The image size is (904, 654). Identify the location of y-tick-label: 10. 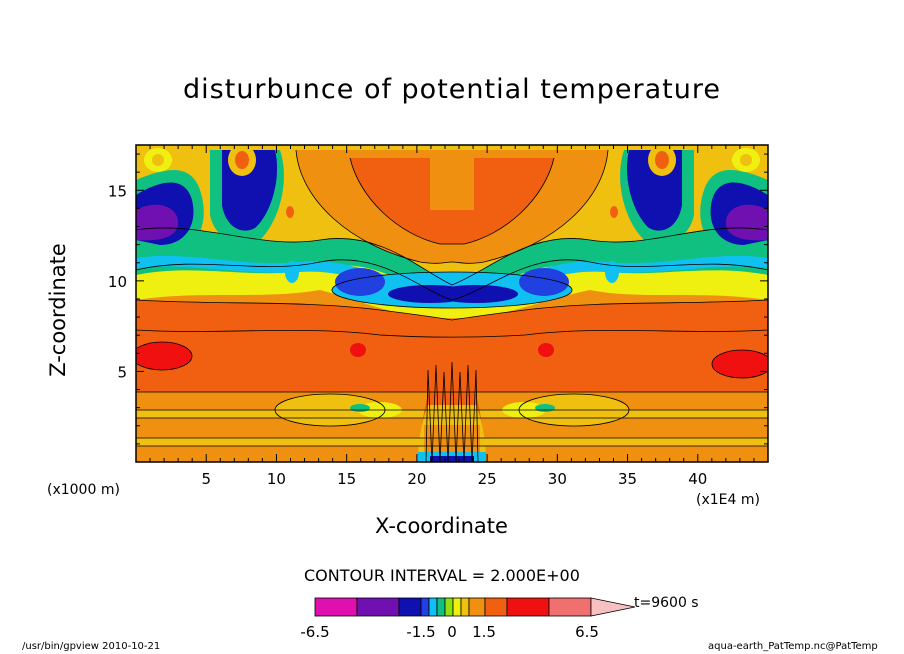
(117, 282).